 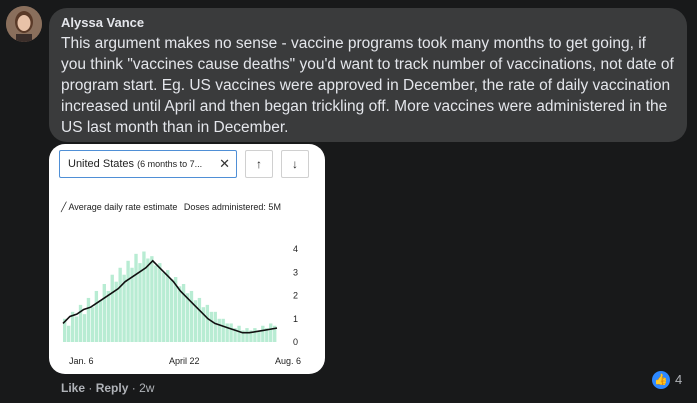 I want to click on legend-unit: 5M, so click(x=274, y=207).